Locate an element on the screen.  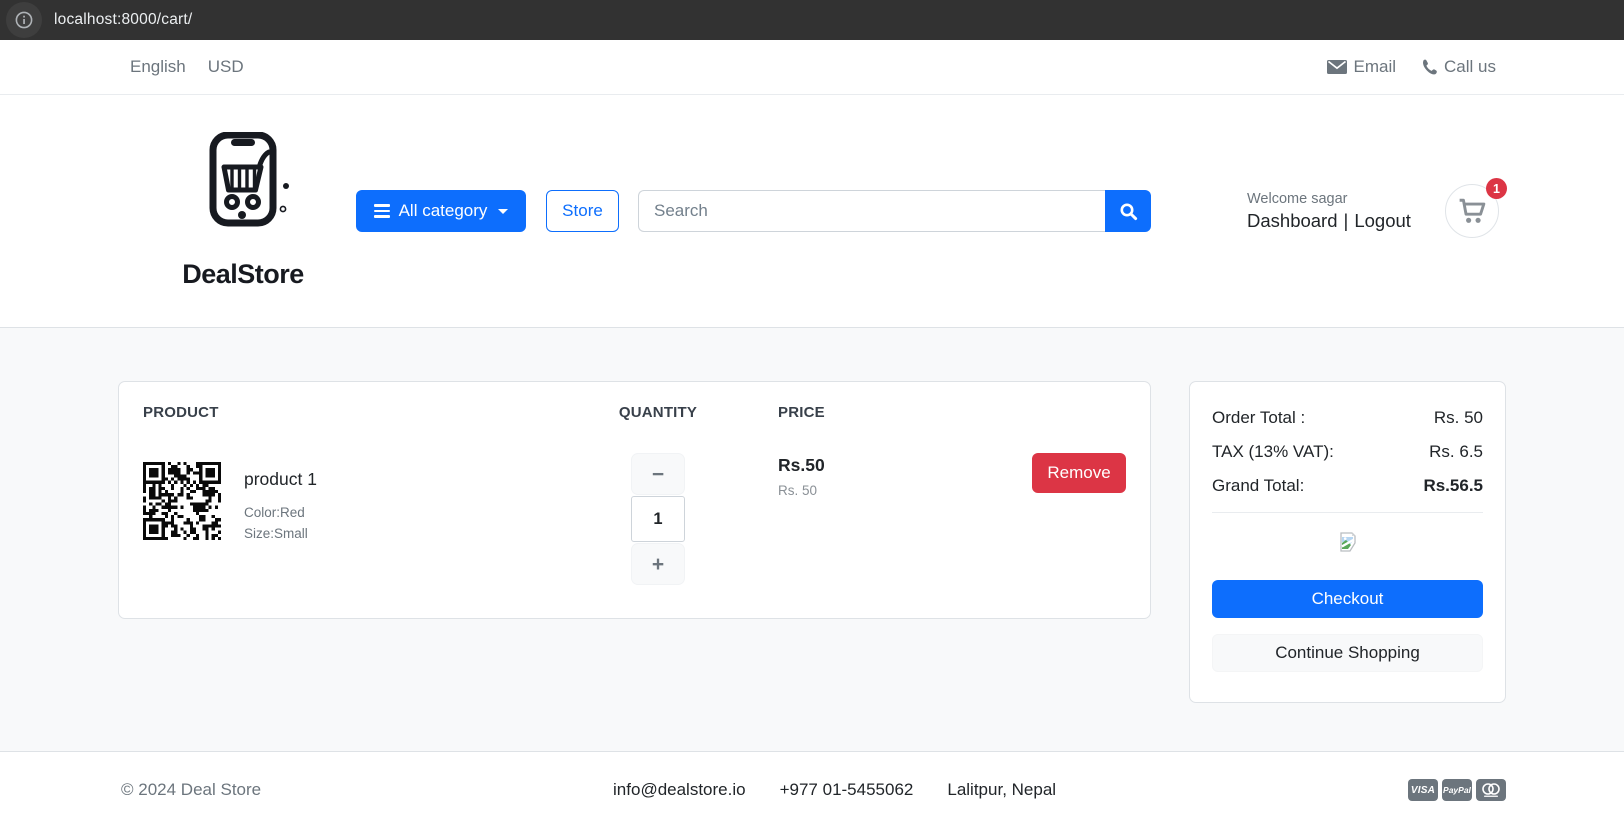
email-label: Email is located at coordinates (1375, 66).